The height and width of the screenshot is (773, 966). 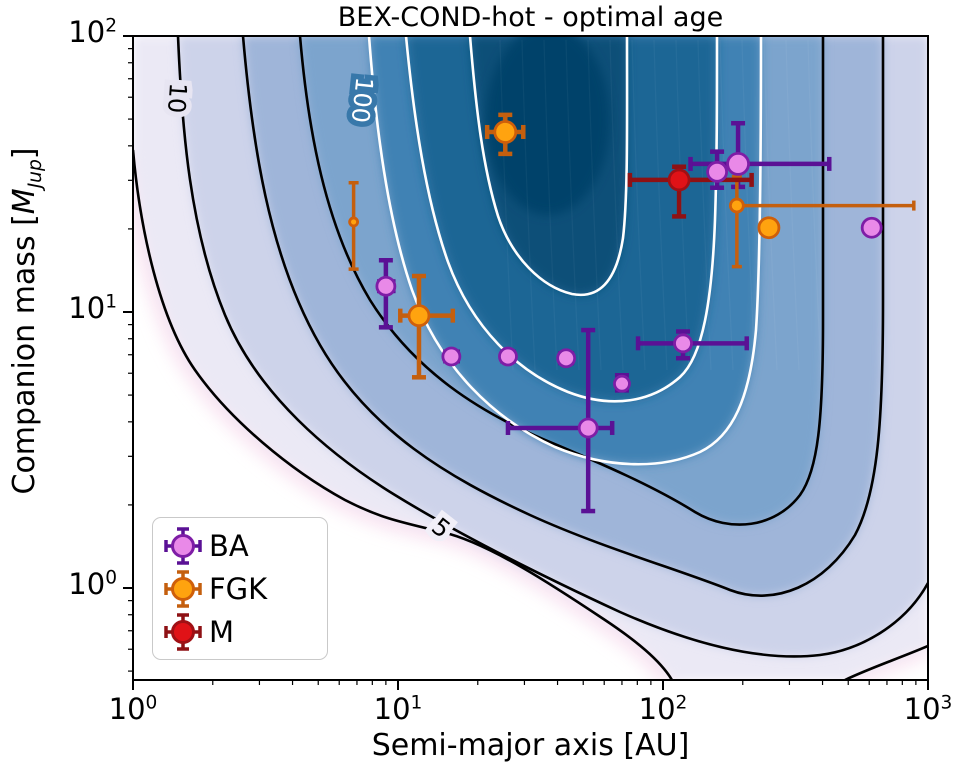 I want to click on legend: BA FGK M, so click(x=240, y=588).